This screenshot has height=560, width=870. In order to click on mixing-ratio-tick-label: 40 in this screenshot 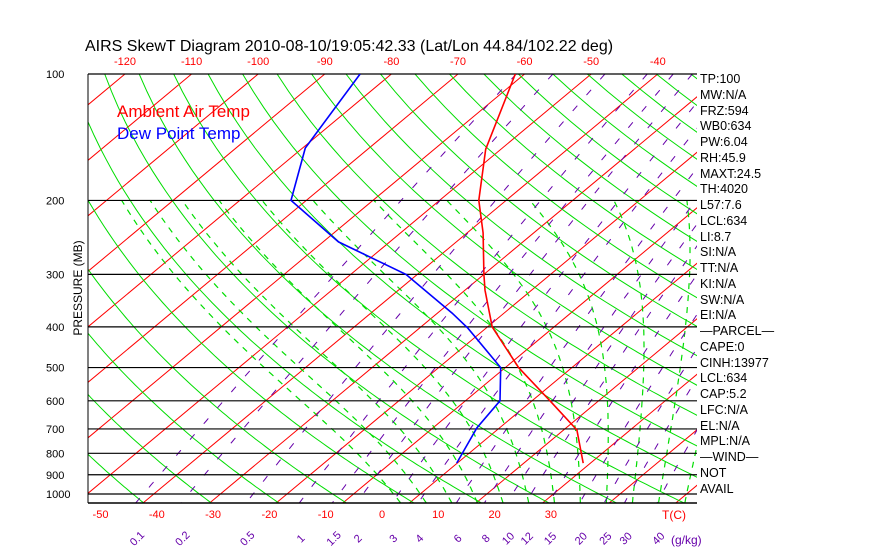, I will do `click(658, 538)`.